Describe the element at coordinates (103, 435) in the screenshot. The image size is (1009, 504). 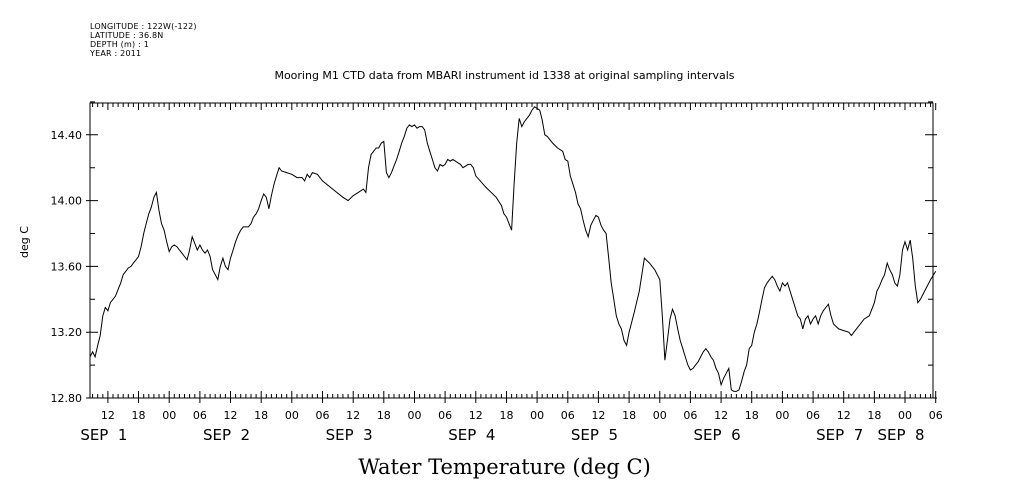
I see `x-day-label: SEP 1` at that location.